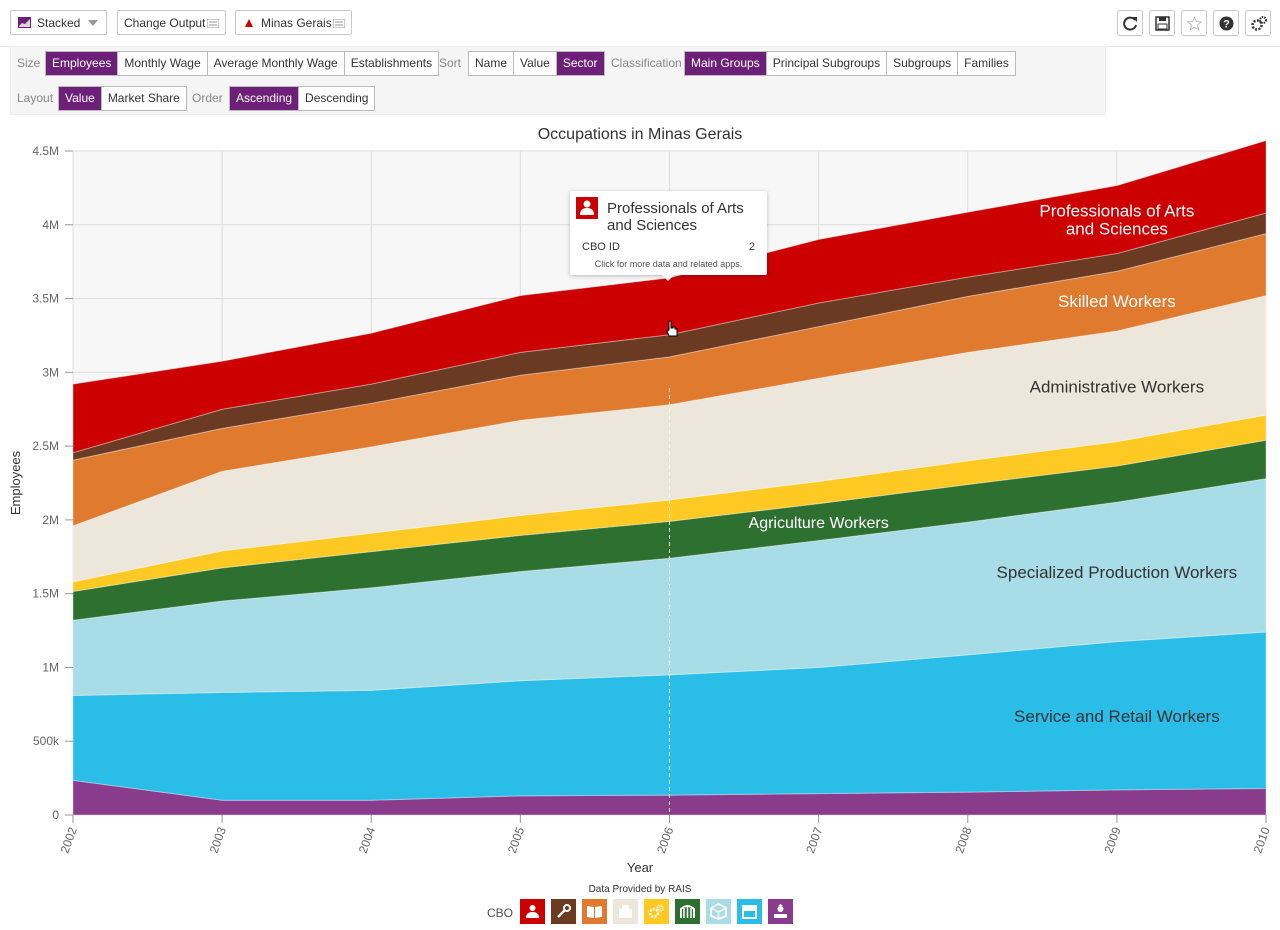  I want to click on series-label: Professionals of Arts and Sciences, so click(1116, 220).